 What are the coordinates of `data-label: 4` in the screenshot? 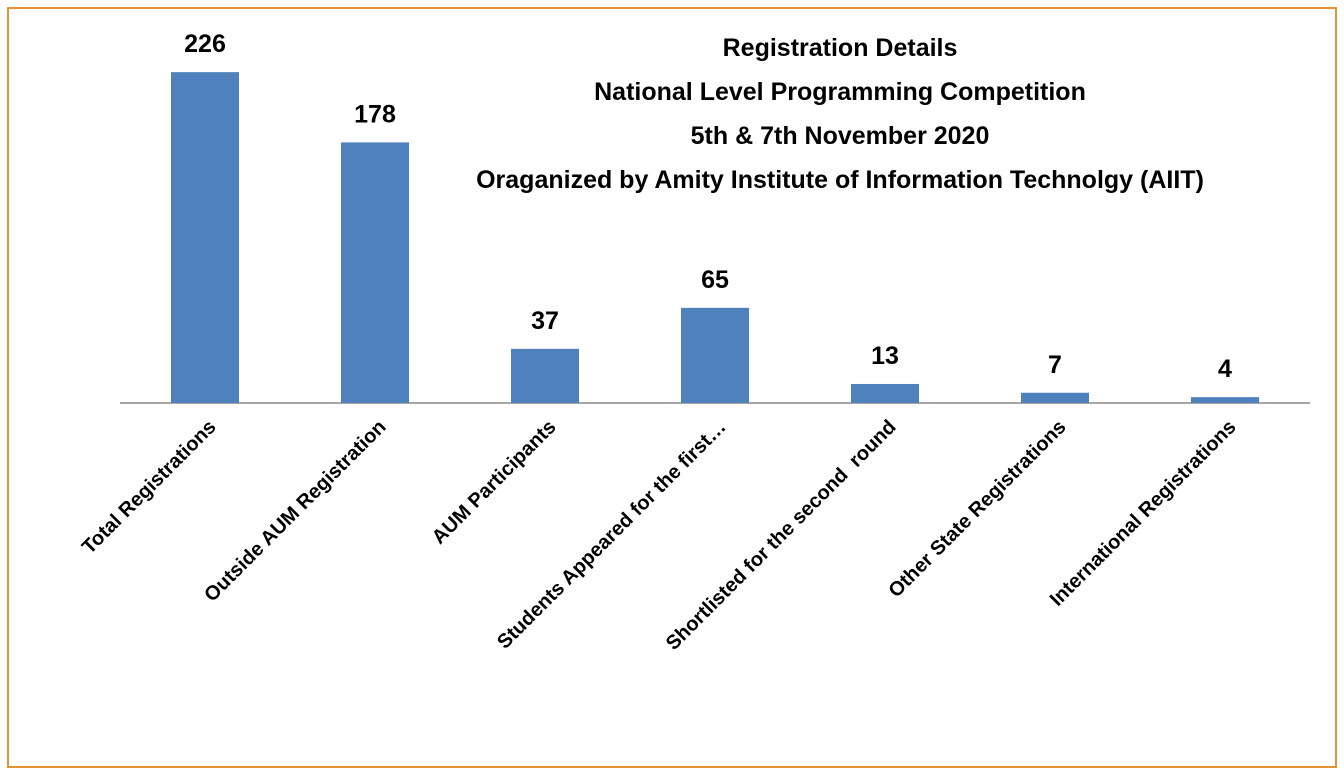 It's located at (1225, 369).